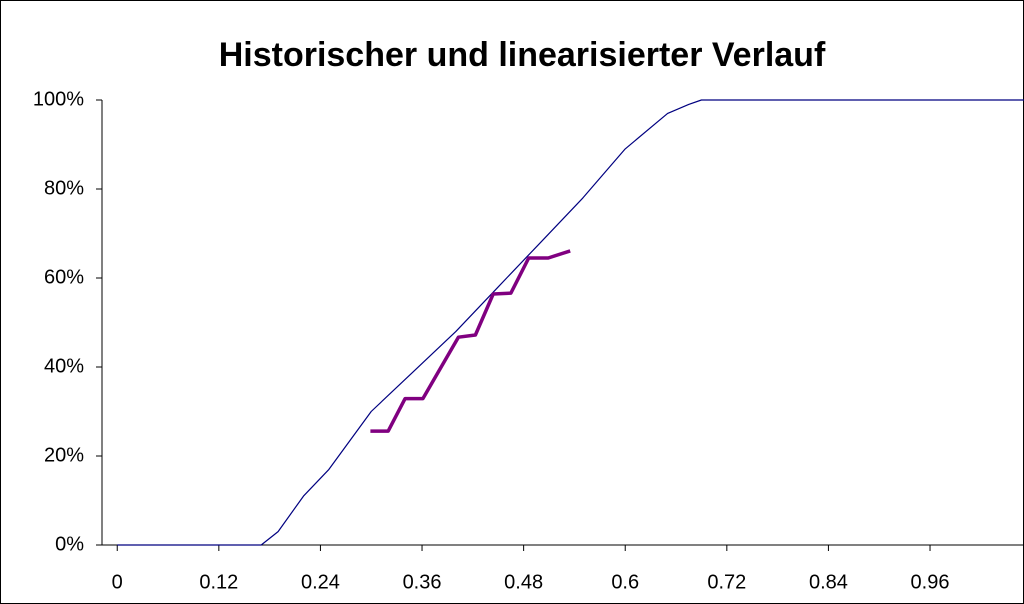 The height and width of the screenshot is (604, 1024). What do you see at coordinates (218, 582) in the screenshot?
I see `x-tick-label: 0.12` at bounding box center [218, 582].